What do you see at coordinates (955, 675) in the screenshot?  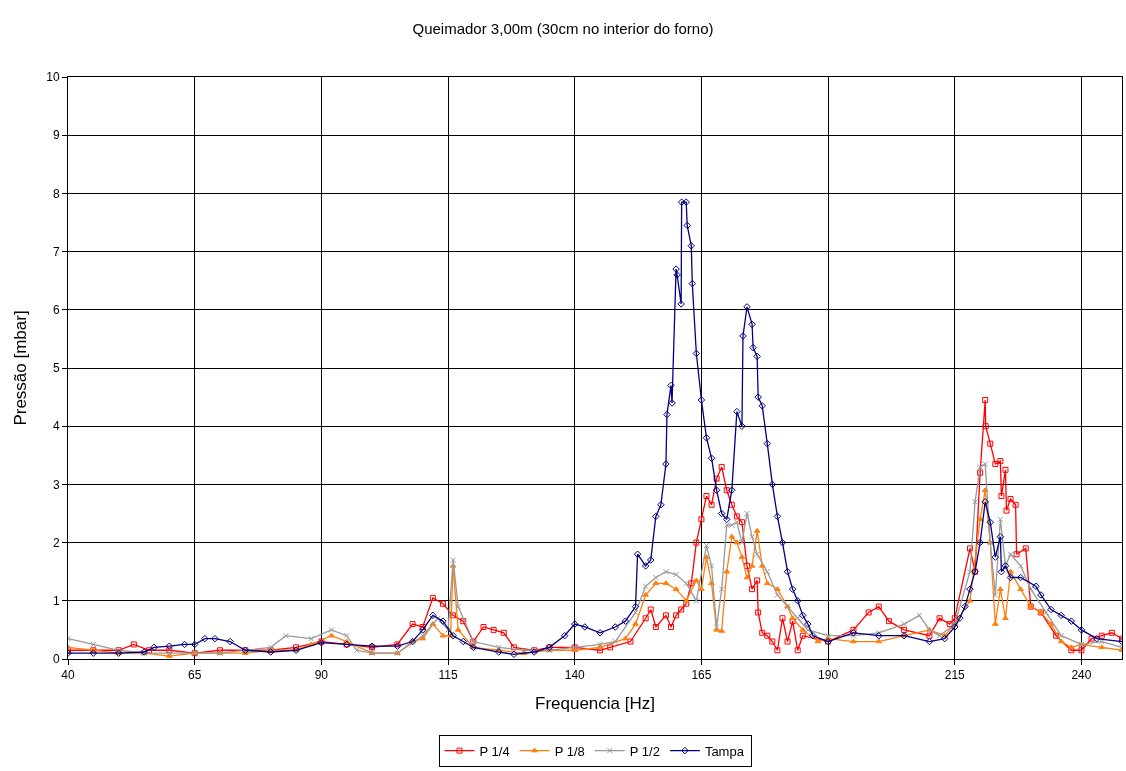 I see `x-tick-label: 215` at bounding box center [955, 675].